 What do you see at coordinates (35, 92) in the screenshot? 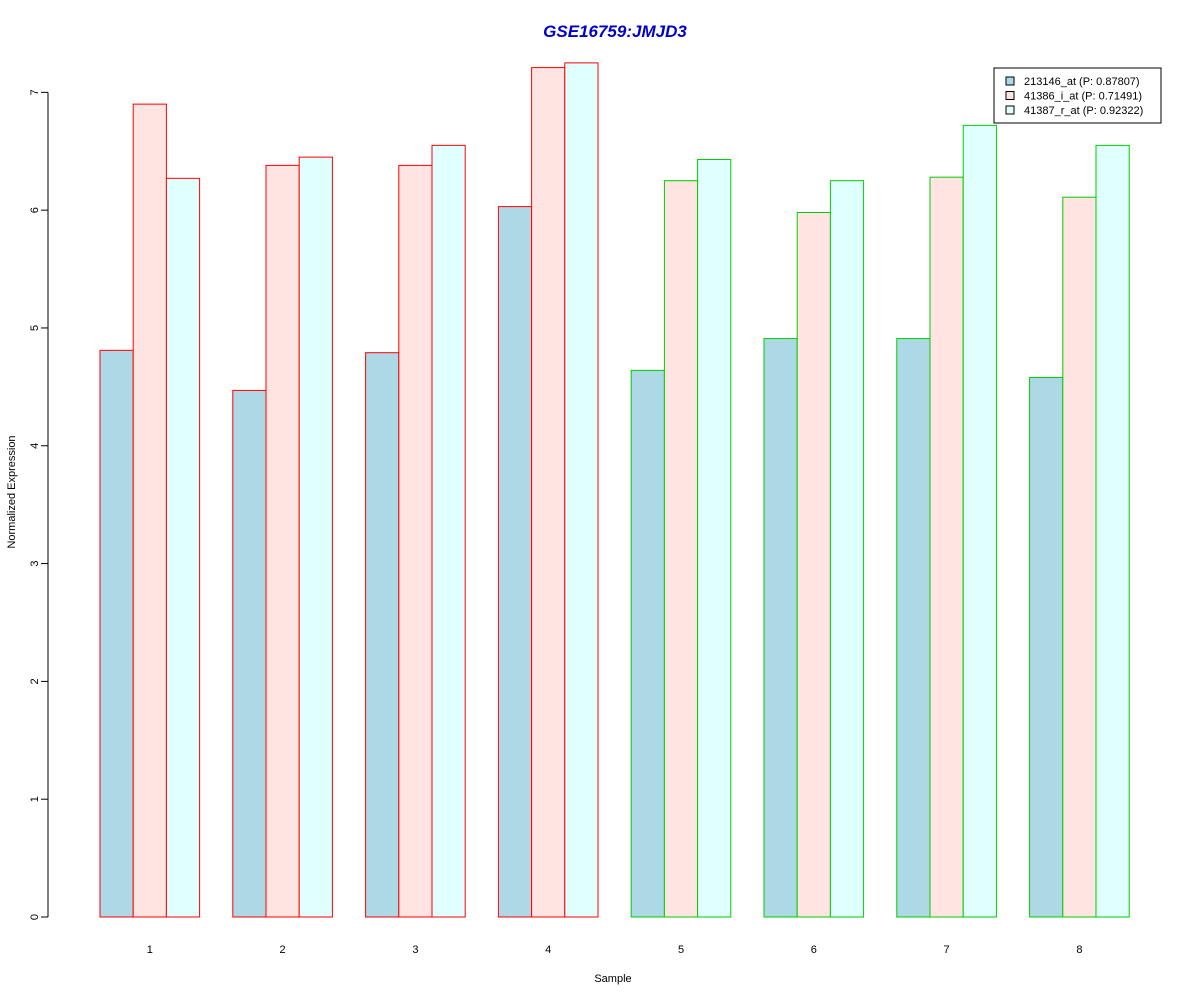
I see `y-tick-label: 7` at bounding box center [35, 92].